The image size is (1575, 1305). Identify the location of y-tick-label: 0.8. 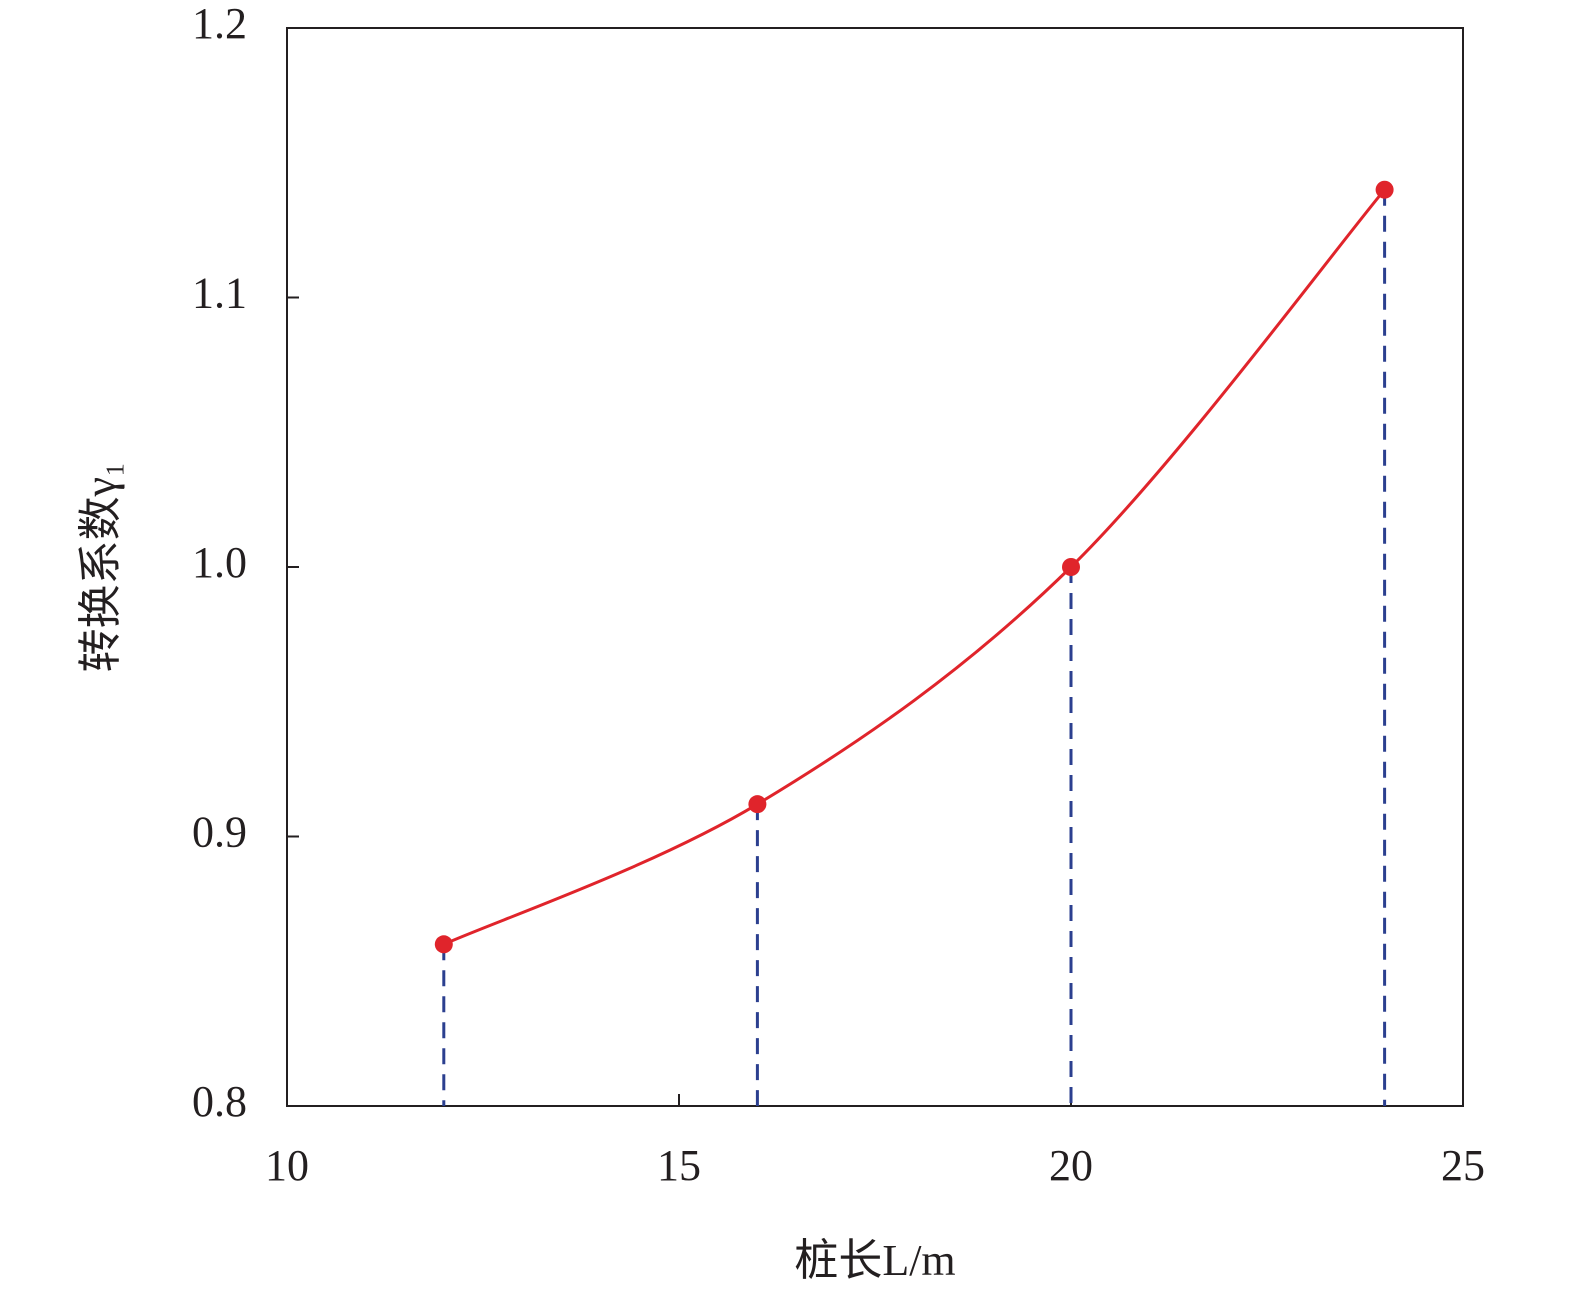
(219, 1101).